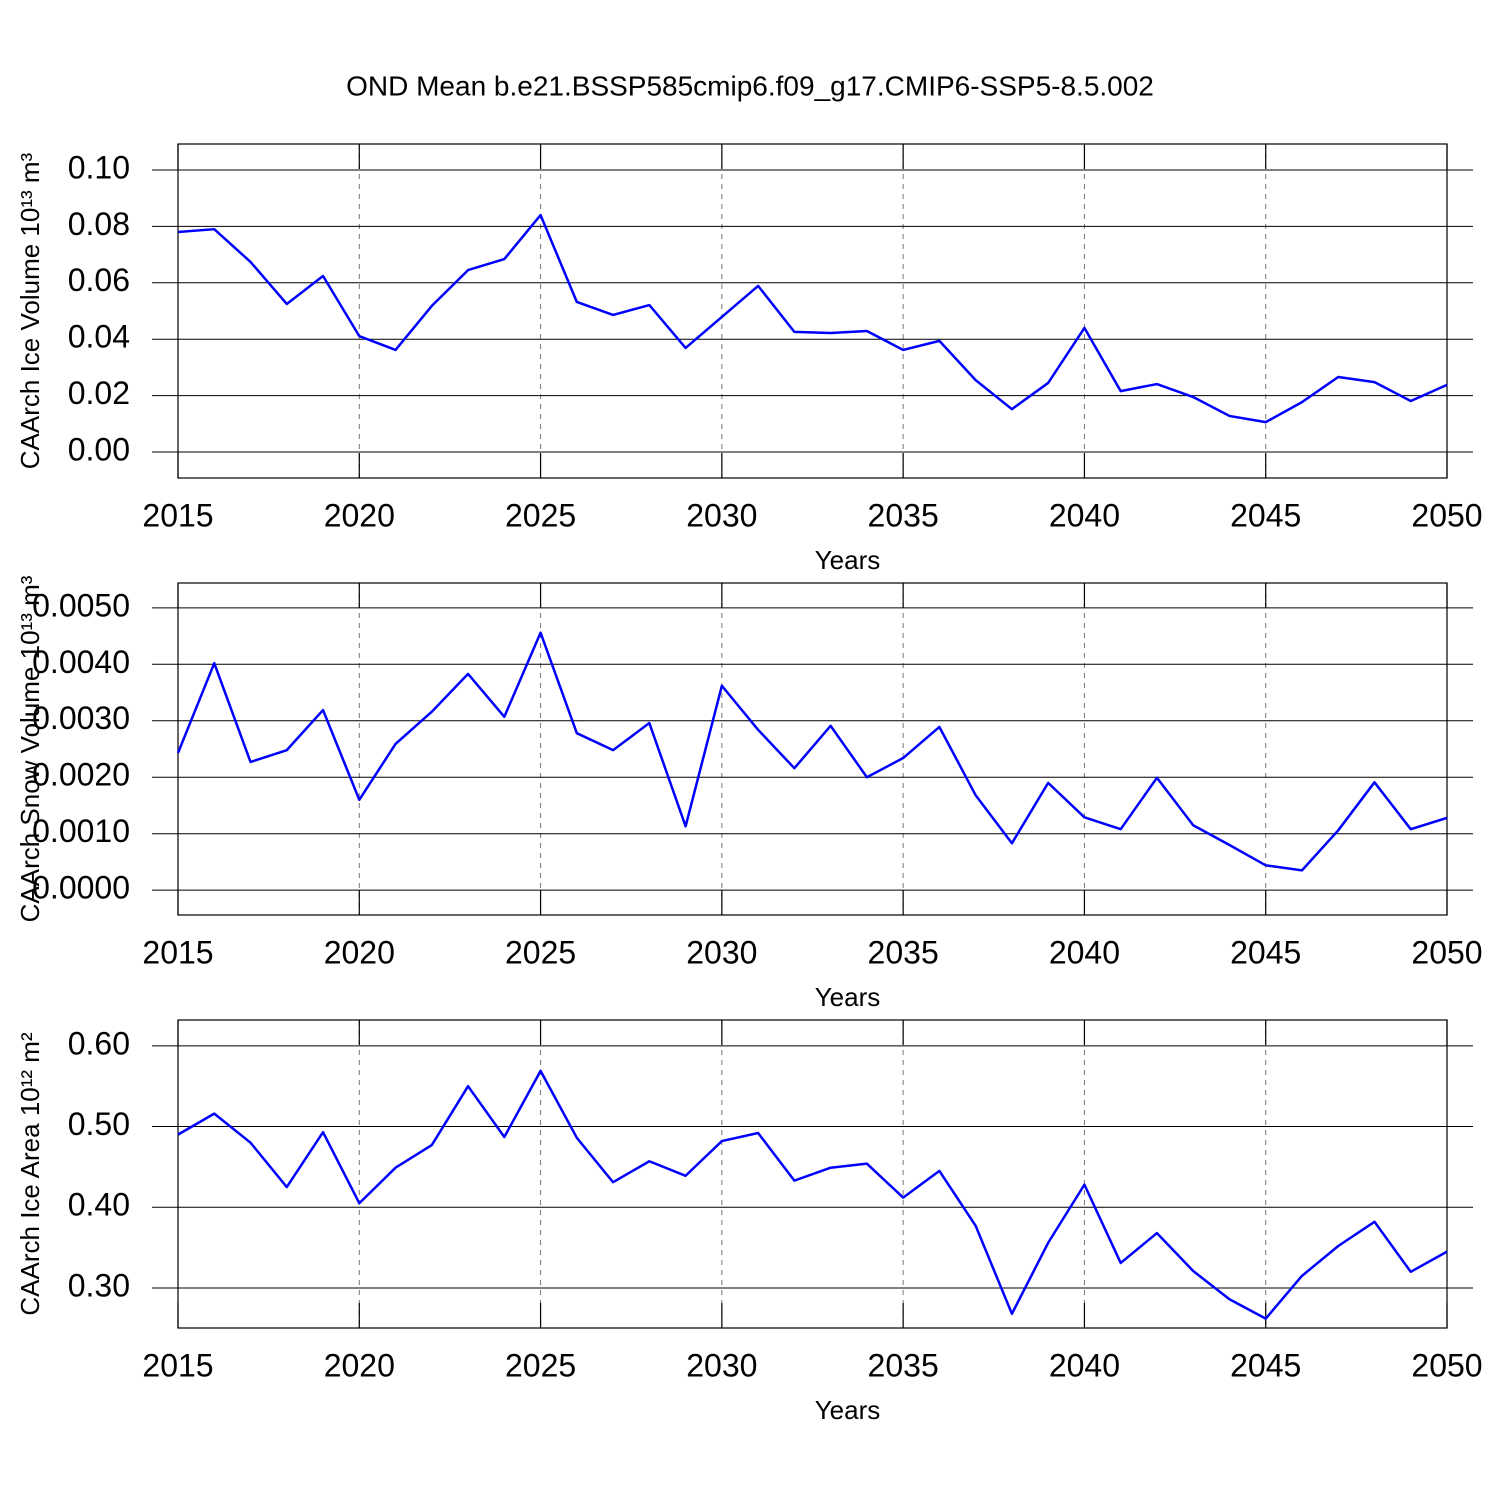 The image size is (1500, 1500). I want to click on y-tick-label: 0.50, so click(99, 1124).